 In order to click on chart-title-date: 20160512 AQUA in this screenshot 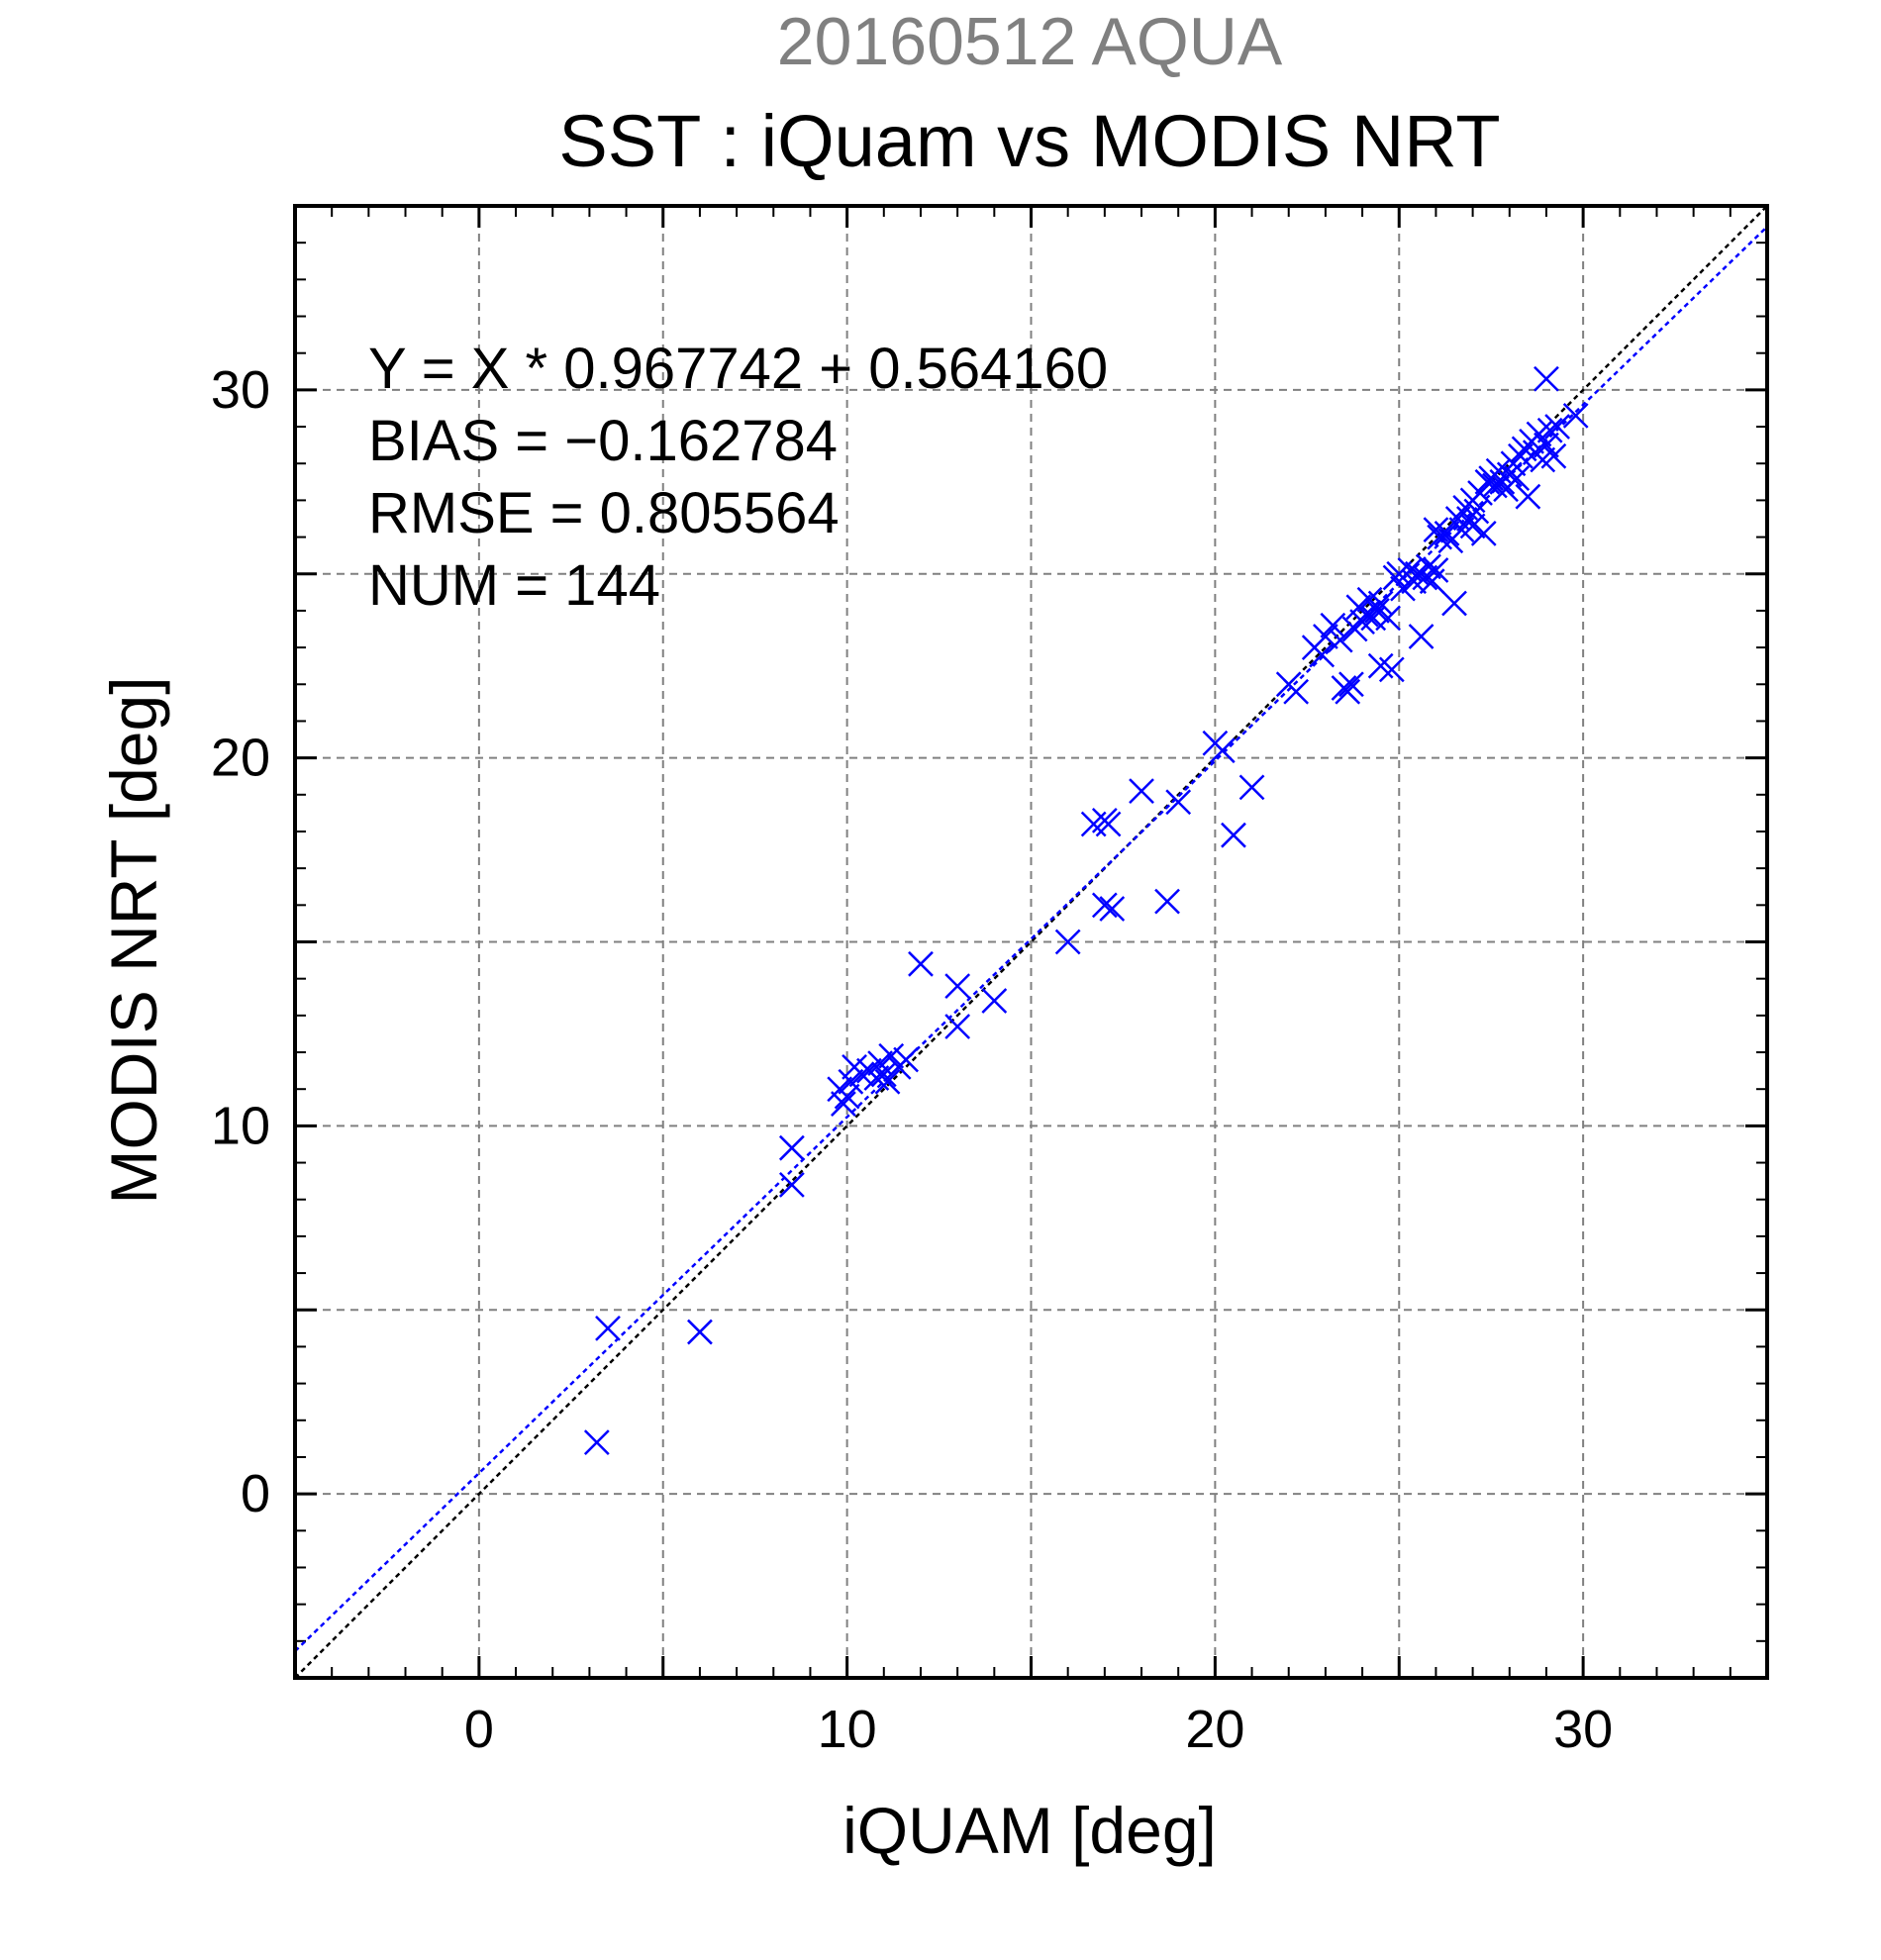, I will do `click(1030, 41)`.